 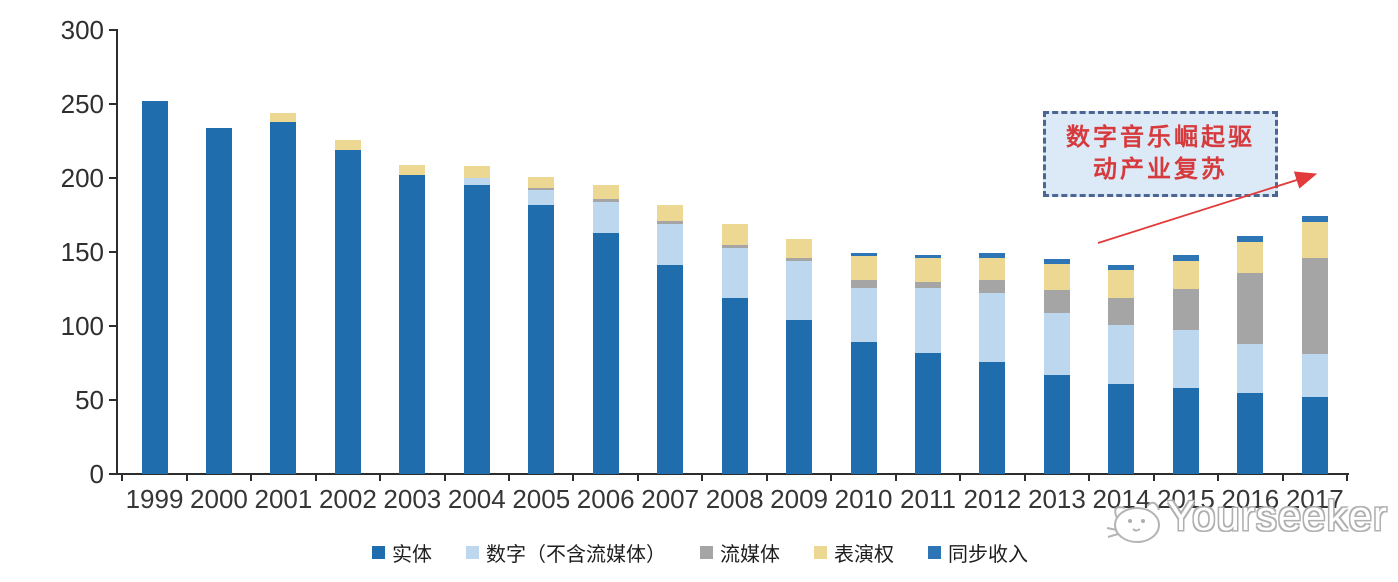 I want to click on x-axis-label: 2009, so click(x=799, y=499).